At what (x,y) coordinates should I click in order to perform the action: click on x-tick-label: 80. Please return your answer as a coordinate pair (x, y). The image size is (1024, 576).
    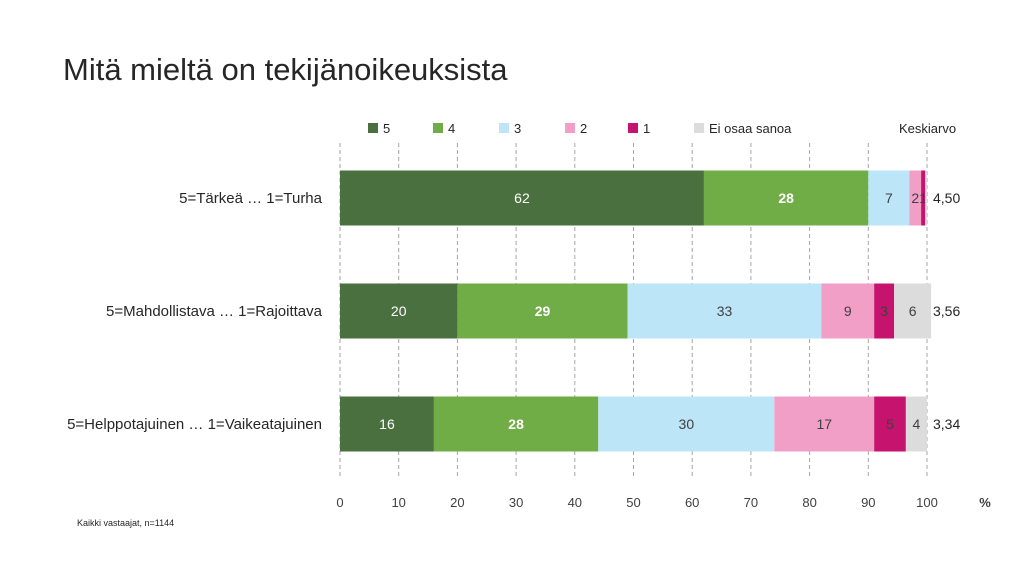
    Looking at the image, I should click on (809, 502).